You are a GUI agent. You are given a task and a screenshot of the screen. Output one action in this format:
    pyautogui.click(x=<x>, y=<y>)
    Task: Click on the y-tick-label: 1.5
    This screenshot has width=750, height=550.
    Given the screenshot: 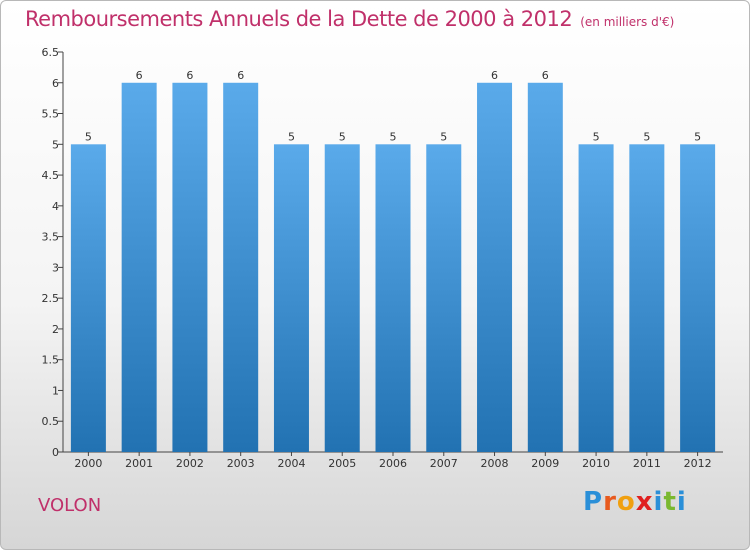 What is the action you would take?
    pyautogui.click(x=51, y=360)
    